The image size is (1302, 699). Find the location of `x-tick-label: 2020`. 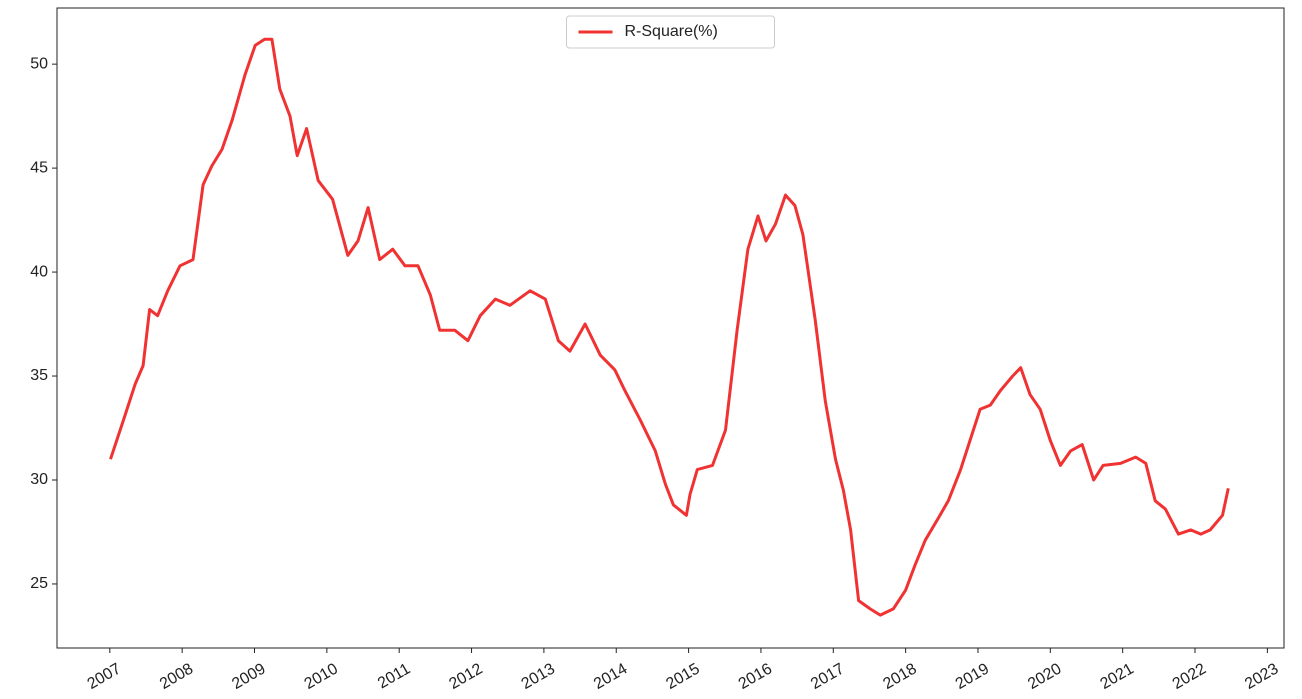

x-tick-label: 2020 is located at coordinates (1044, 676).